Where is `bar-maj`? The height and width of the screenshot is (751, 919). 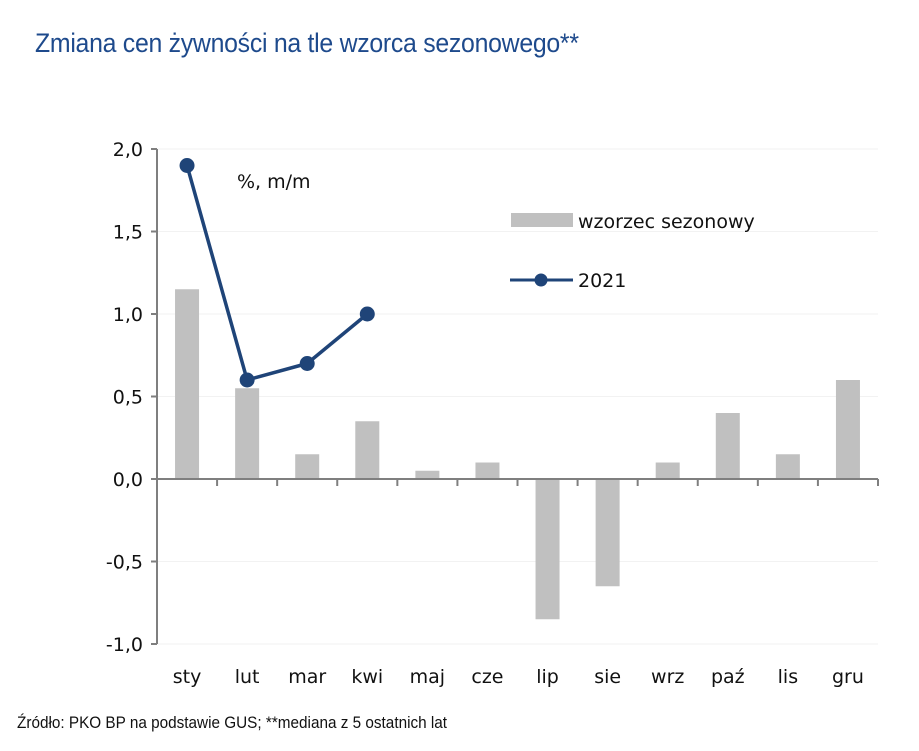
bar-maj is located at coordinates (427, 474).